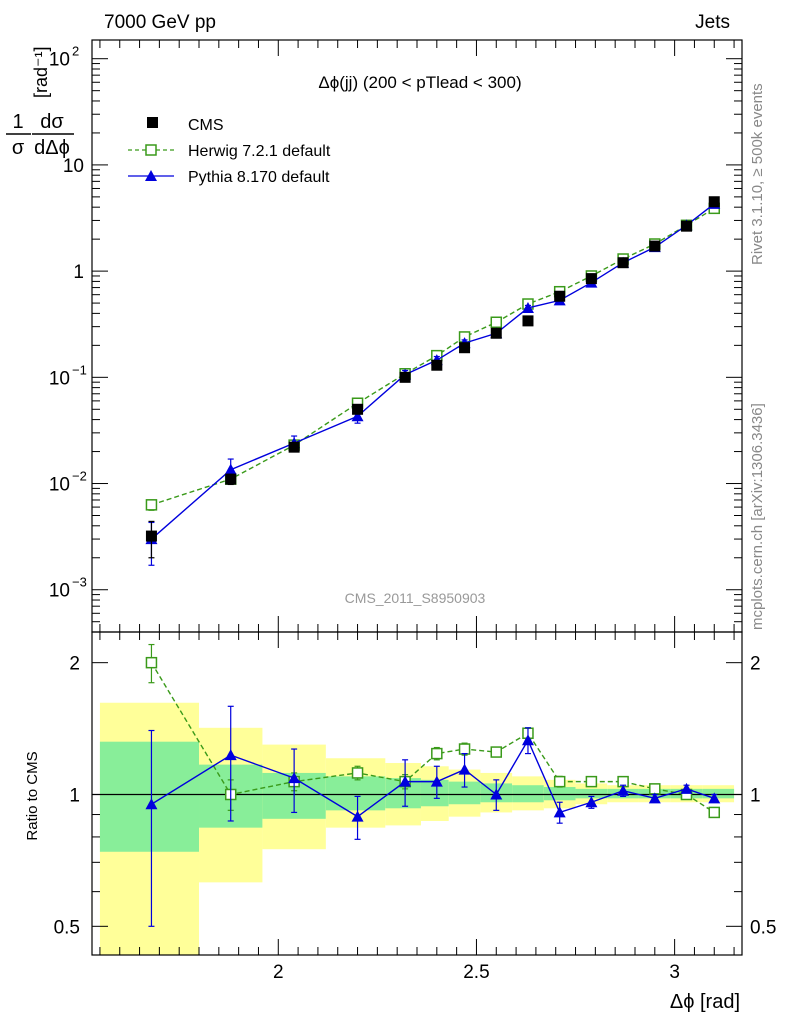 This screenshot has height=1024, width=786. What do you see at coordinates (74, 795) in the screenshot?
I see `ratio-ytick-label: 1` at bounding box center [74, 795].